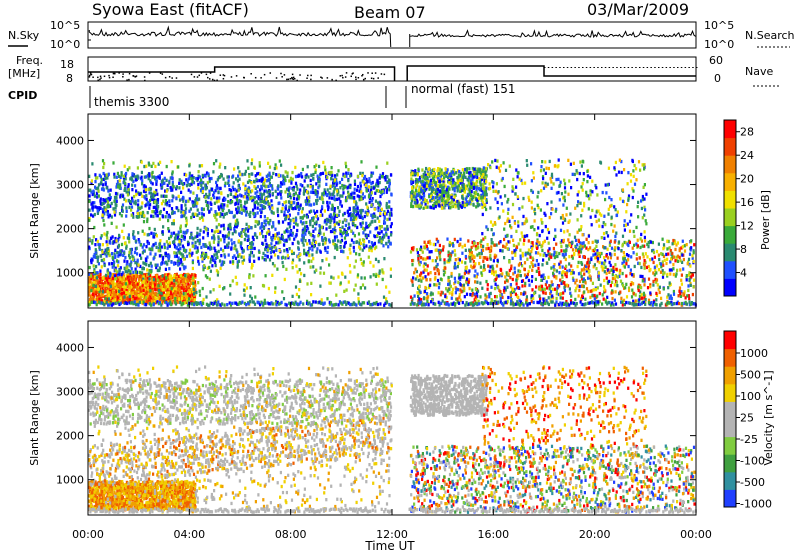  What do you see at coordinates (69, 78) in the screenshot?
I see `freq-lo: 8` at bounding box center [69, 78].